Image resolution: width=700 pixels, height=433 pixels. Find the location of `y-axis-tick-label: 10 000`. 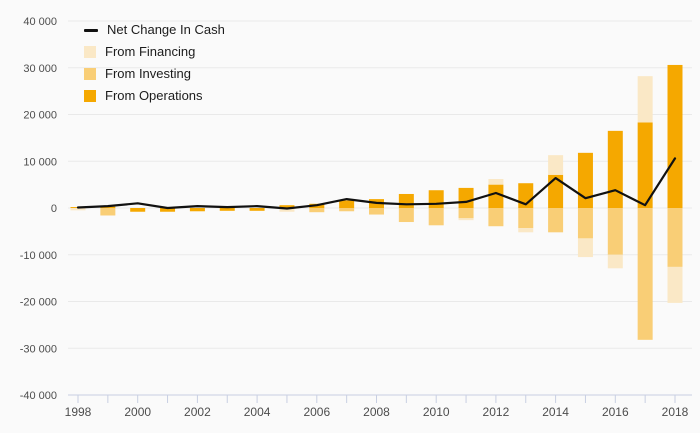

y-axis-tick-label: 10 000 is located at coordinates (40, 162).